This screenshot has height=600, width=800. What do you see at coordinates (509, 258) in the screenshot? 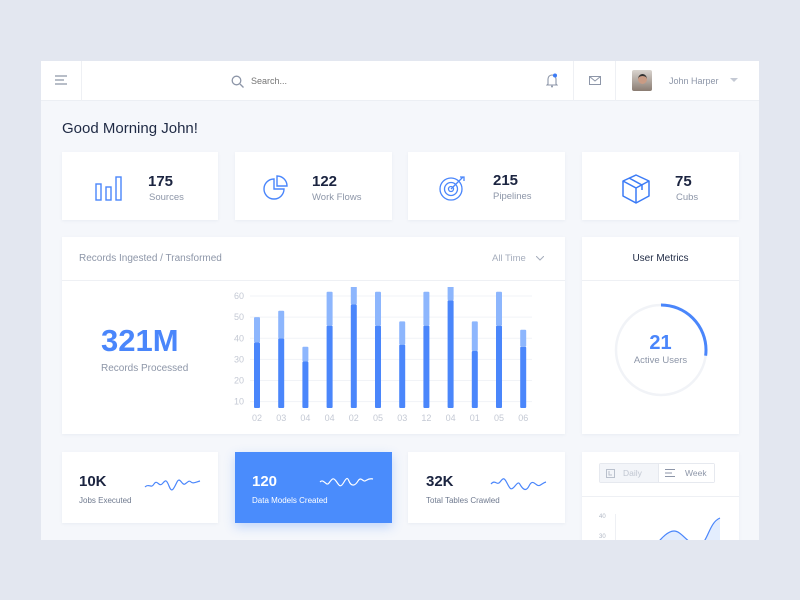
I see `time-filter-value: All Time` at bounding box center [509, 258].